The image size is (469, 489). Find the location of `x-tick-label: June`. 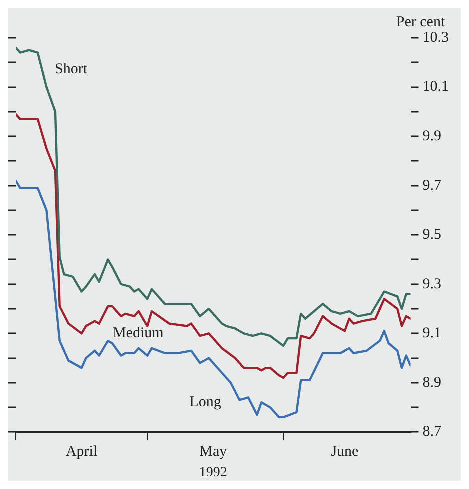

x-tick-label: June is located at coordinates (345, 452).